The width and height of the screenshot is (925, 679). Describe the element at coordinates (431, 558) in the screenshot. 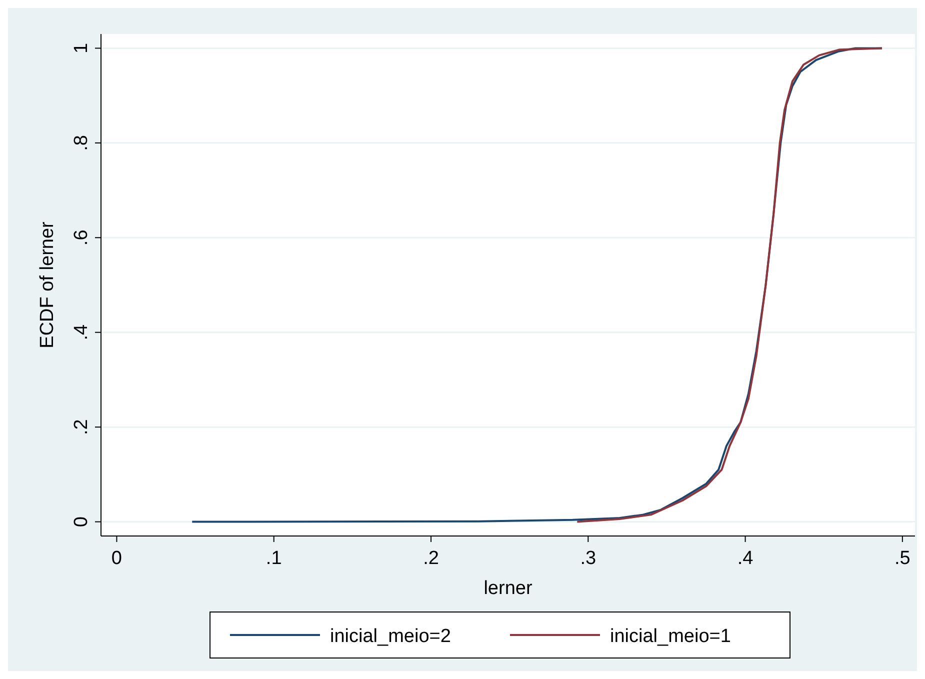

I see `x-tick-label: .2` at that location.